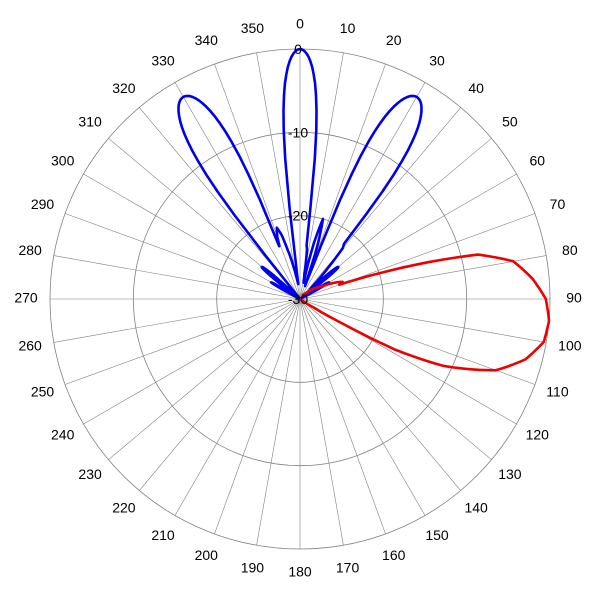 This screenshot has width=600, height=600. What do you see at coordinates (476, 88) in the screenshot?
I see `angle-tick-label: 40` at bounding box center [476, 88].